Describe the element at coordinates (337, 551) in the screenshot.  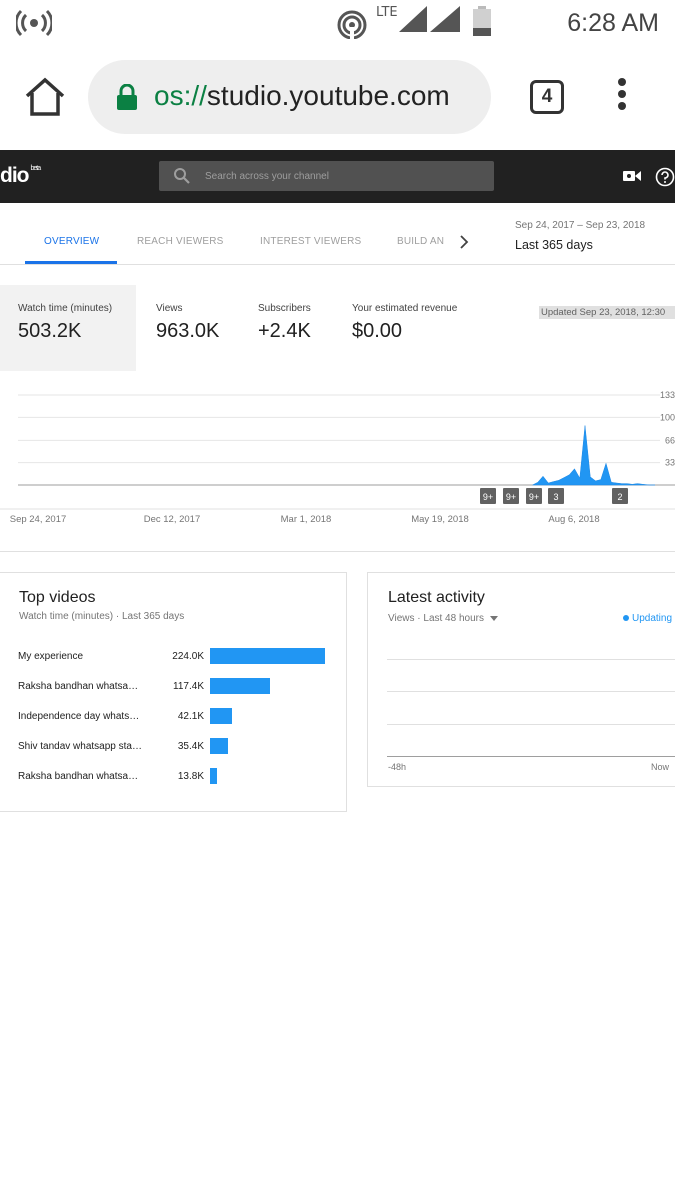
I see `section-divider` at that location.